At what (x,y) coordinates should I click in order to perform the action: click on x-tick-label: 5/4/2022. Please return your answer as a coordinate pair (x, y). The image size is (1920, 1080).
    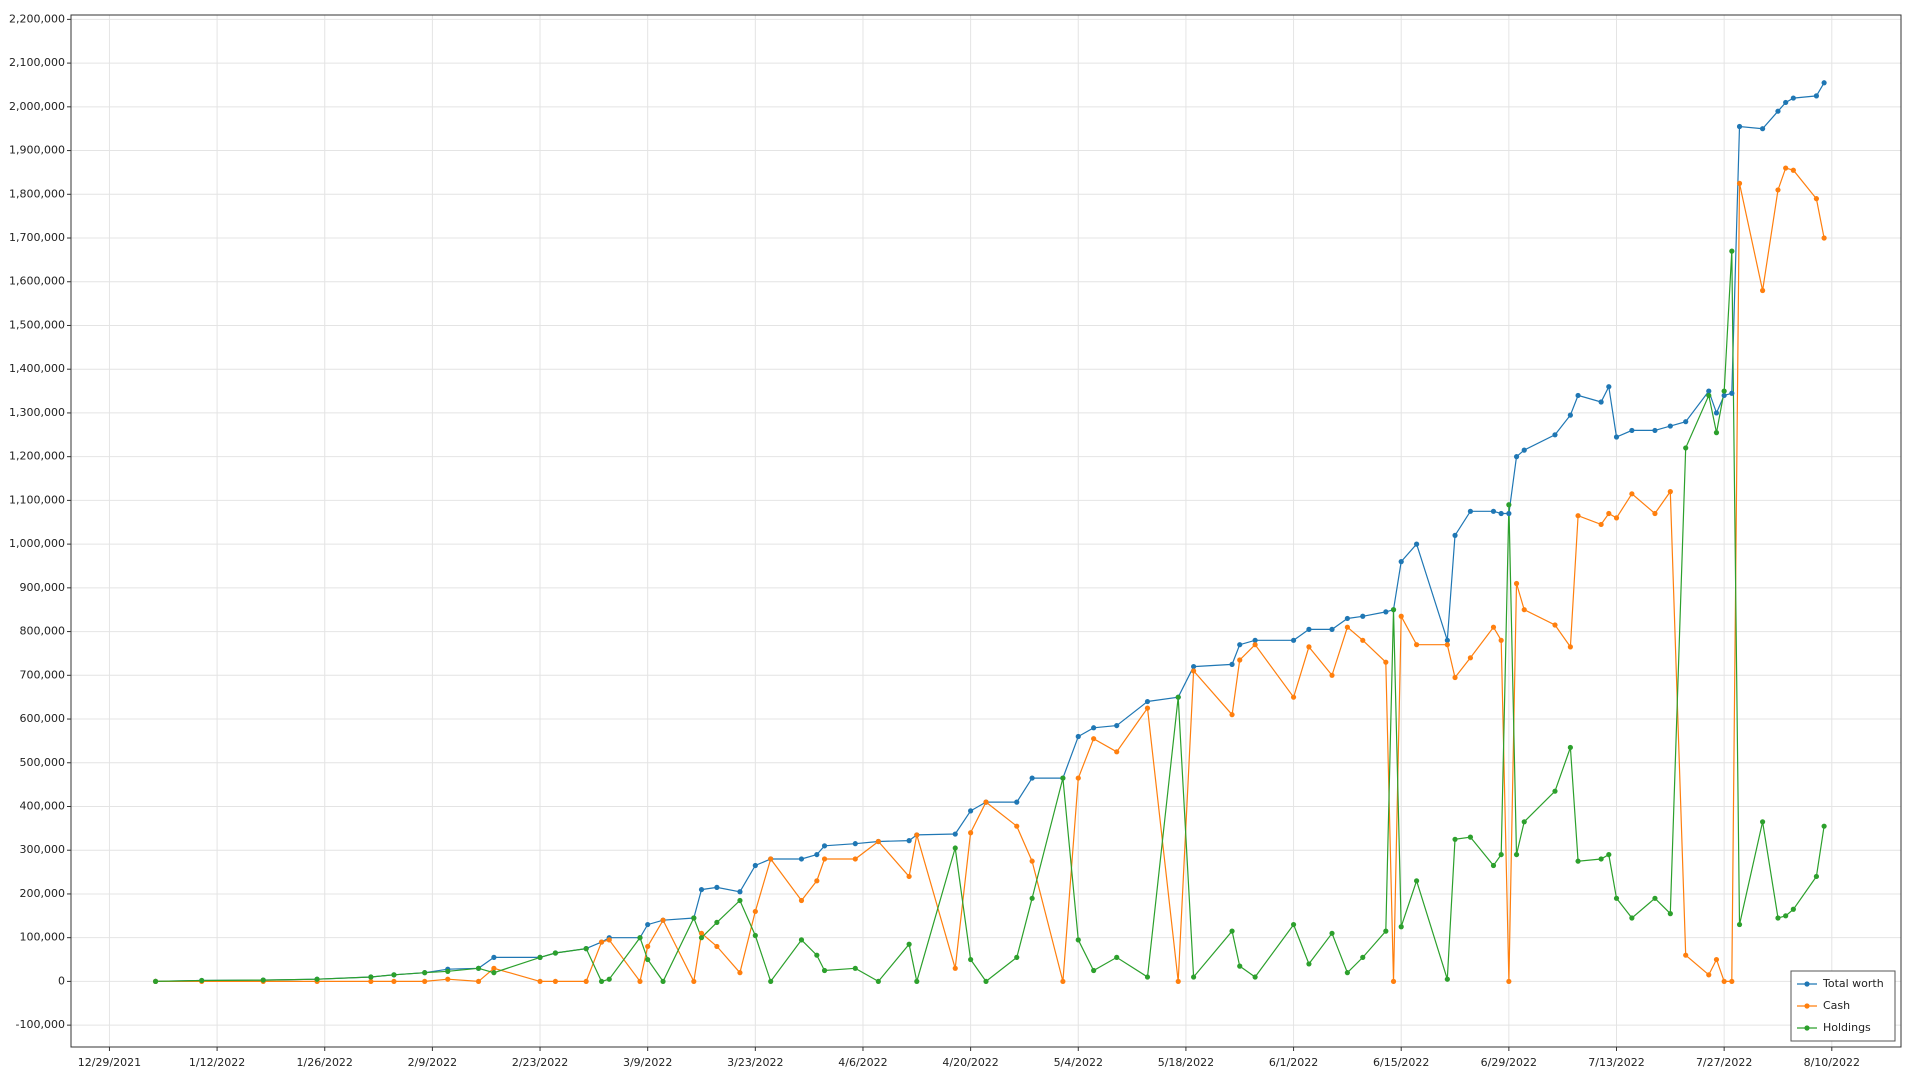
    Looking at the image, I should click on (1078, 1062).